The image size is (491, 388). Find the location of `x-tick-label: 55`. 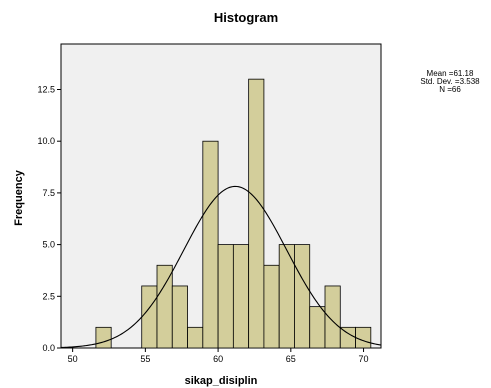

x-tick-label: 55 is located at coordinates (145, 359).